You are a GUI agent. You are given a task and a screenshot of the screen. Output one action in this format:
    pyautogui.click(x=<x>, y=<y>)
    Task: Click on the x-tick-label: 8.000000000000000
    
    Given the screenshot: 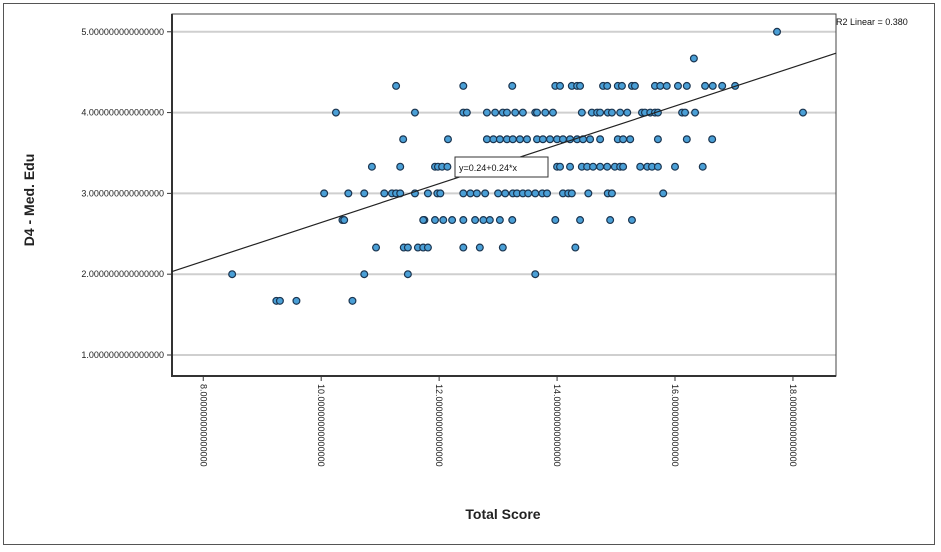 What is the action you would take?
    pyautogui.click(x=203, y=425)
    